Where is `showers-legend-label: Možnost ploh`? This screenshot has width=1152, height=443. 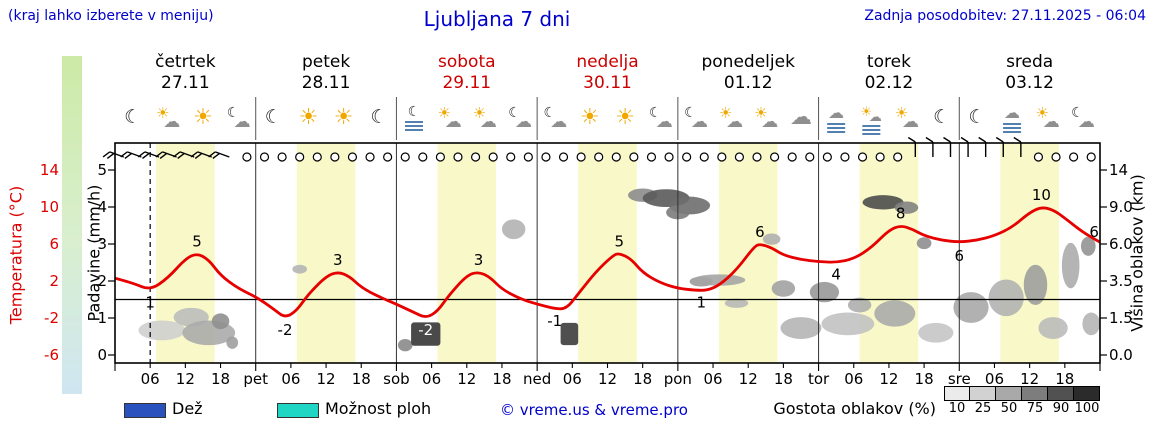 showers-legend-label: Možnost ploh is located at coordinates (378, 408).